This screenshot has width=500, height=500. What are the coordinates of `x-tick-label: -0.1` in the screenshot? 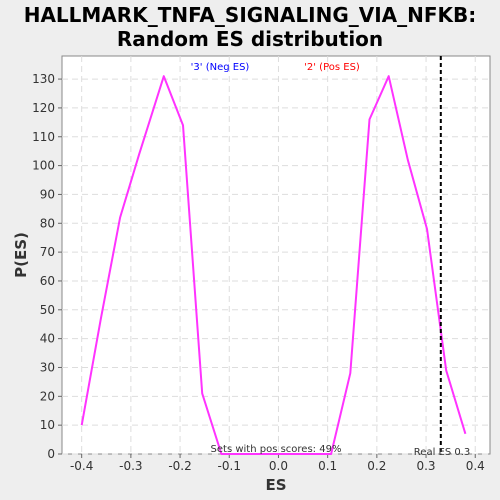 It's located at (229, 466).